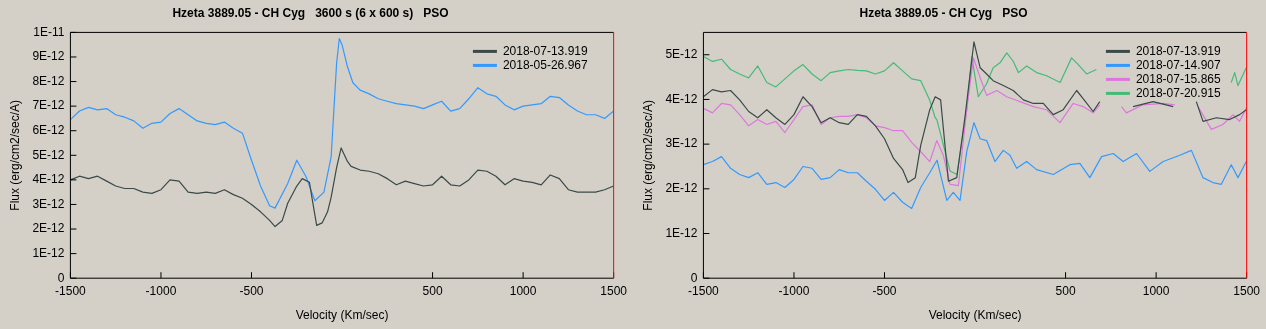 Image resolution: width=1266 pixels, height=329 pixels. What do you see at coordinates (943, 12) in the screenshot?
I see `chart-title: Hzeta 3889.05 - CH Cyg PSO` at bounding box center [943, 12].